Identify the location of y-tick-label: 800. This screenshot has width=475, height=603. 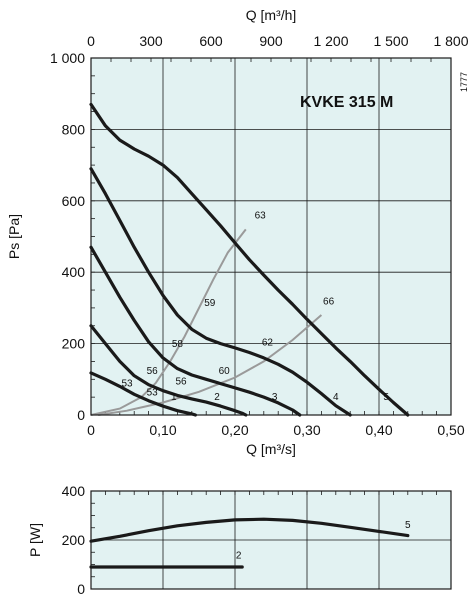
(74, 129).